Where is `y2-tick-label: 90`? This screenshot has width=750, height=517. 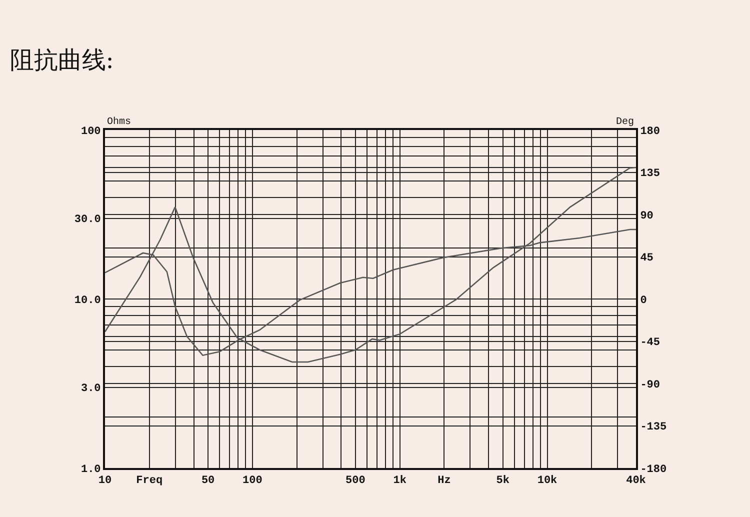
y2-tick-label: 90 is located at coordinates (647, 216).